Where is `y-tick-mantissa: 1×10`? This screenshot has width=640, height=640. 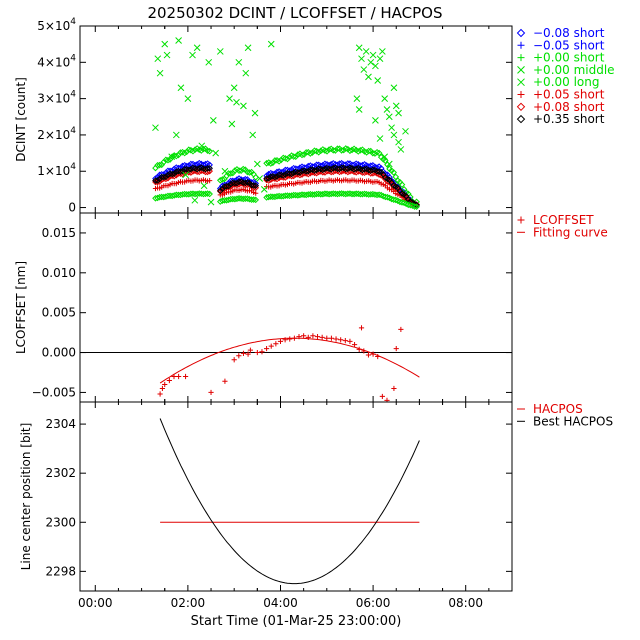 y-tick-mantissa: 1×10 is located at coordinates (53, 171).